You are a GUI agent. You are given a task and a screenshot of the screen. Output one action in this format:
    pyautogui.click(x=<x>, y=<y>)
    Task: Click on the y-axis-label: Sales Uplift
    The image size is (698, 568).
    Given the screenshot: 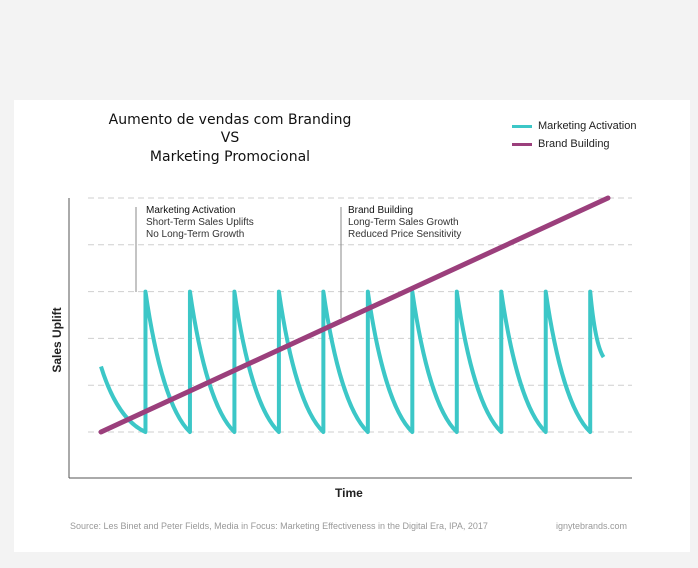 What is the action you would take?
    pyautogui.click(x=57, y=340)
    